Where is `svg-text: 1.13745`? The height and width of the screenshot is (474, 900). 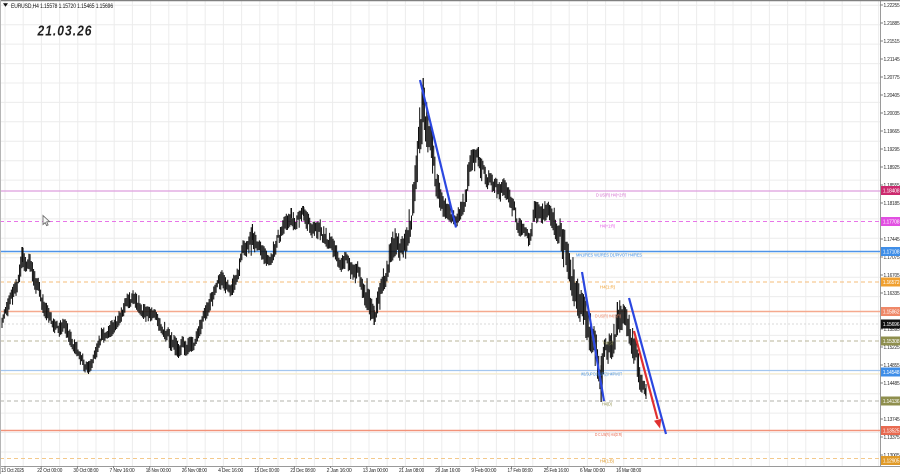
svg-text: 1.13745 is located at coordinates (892, 420).